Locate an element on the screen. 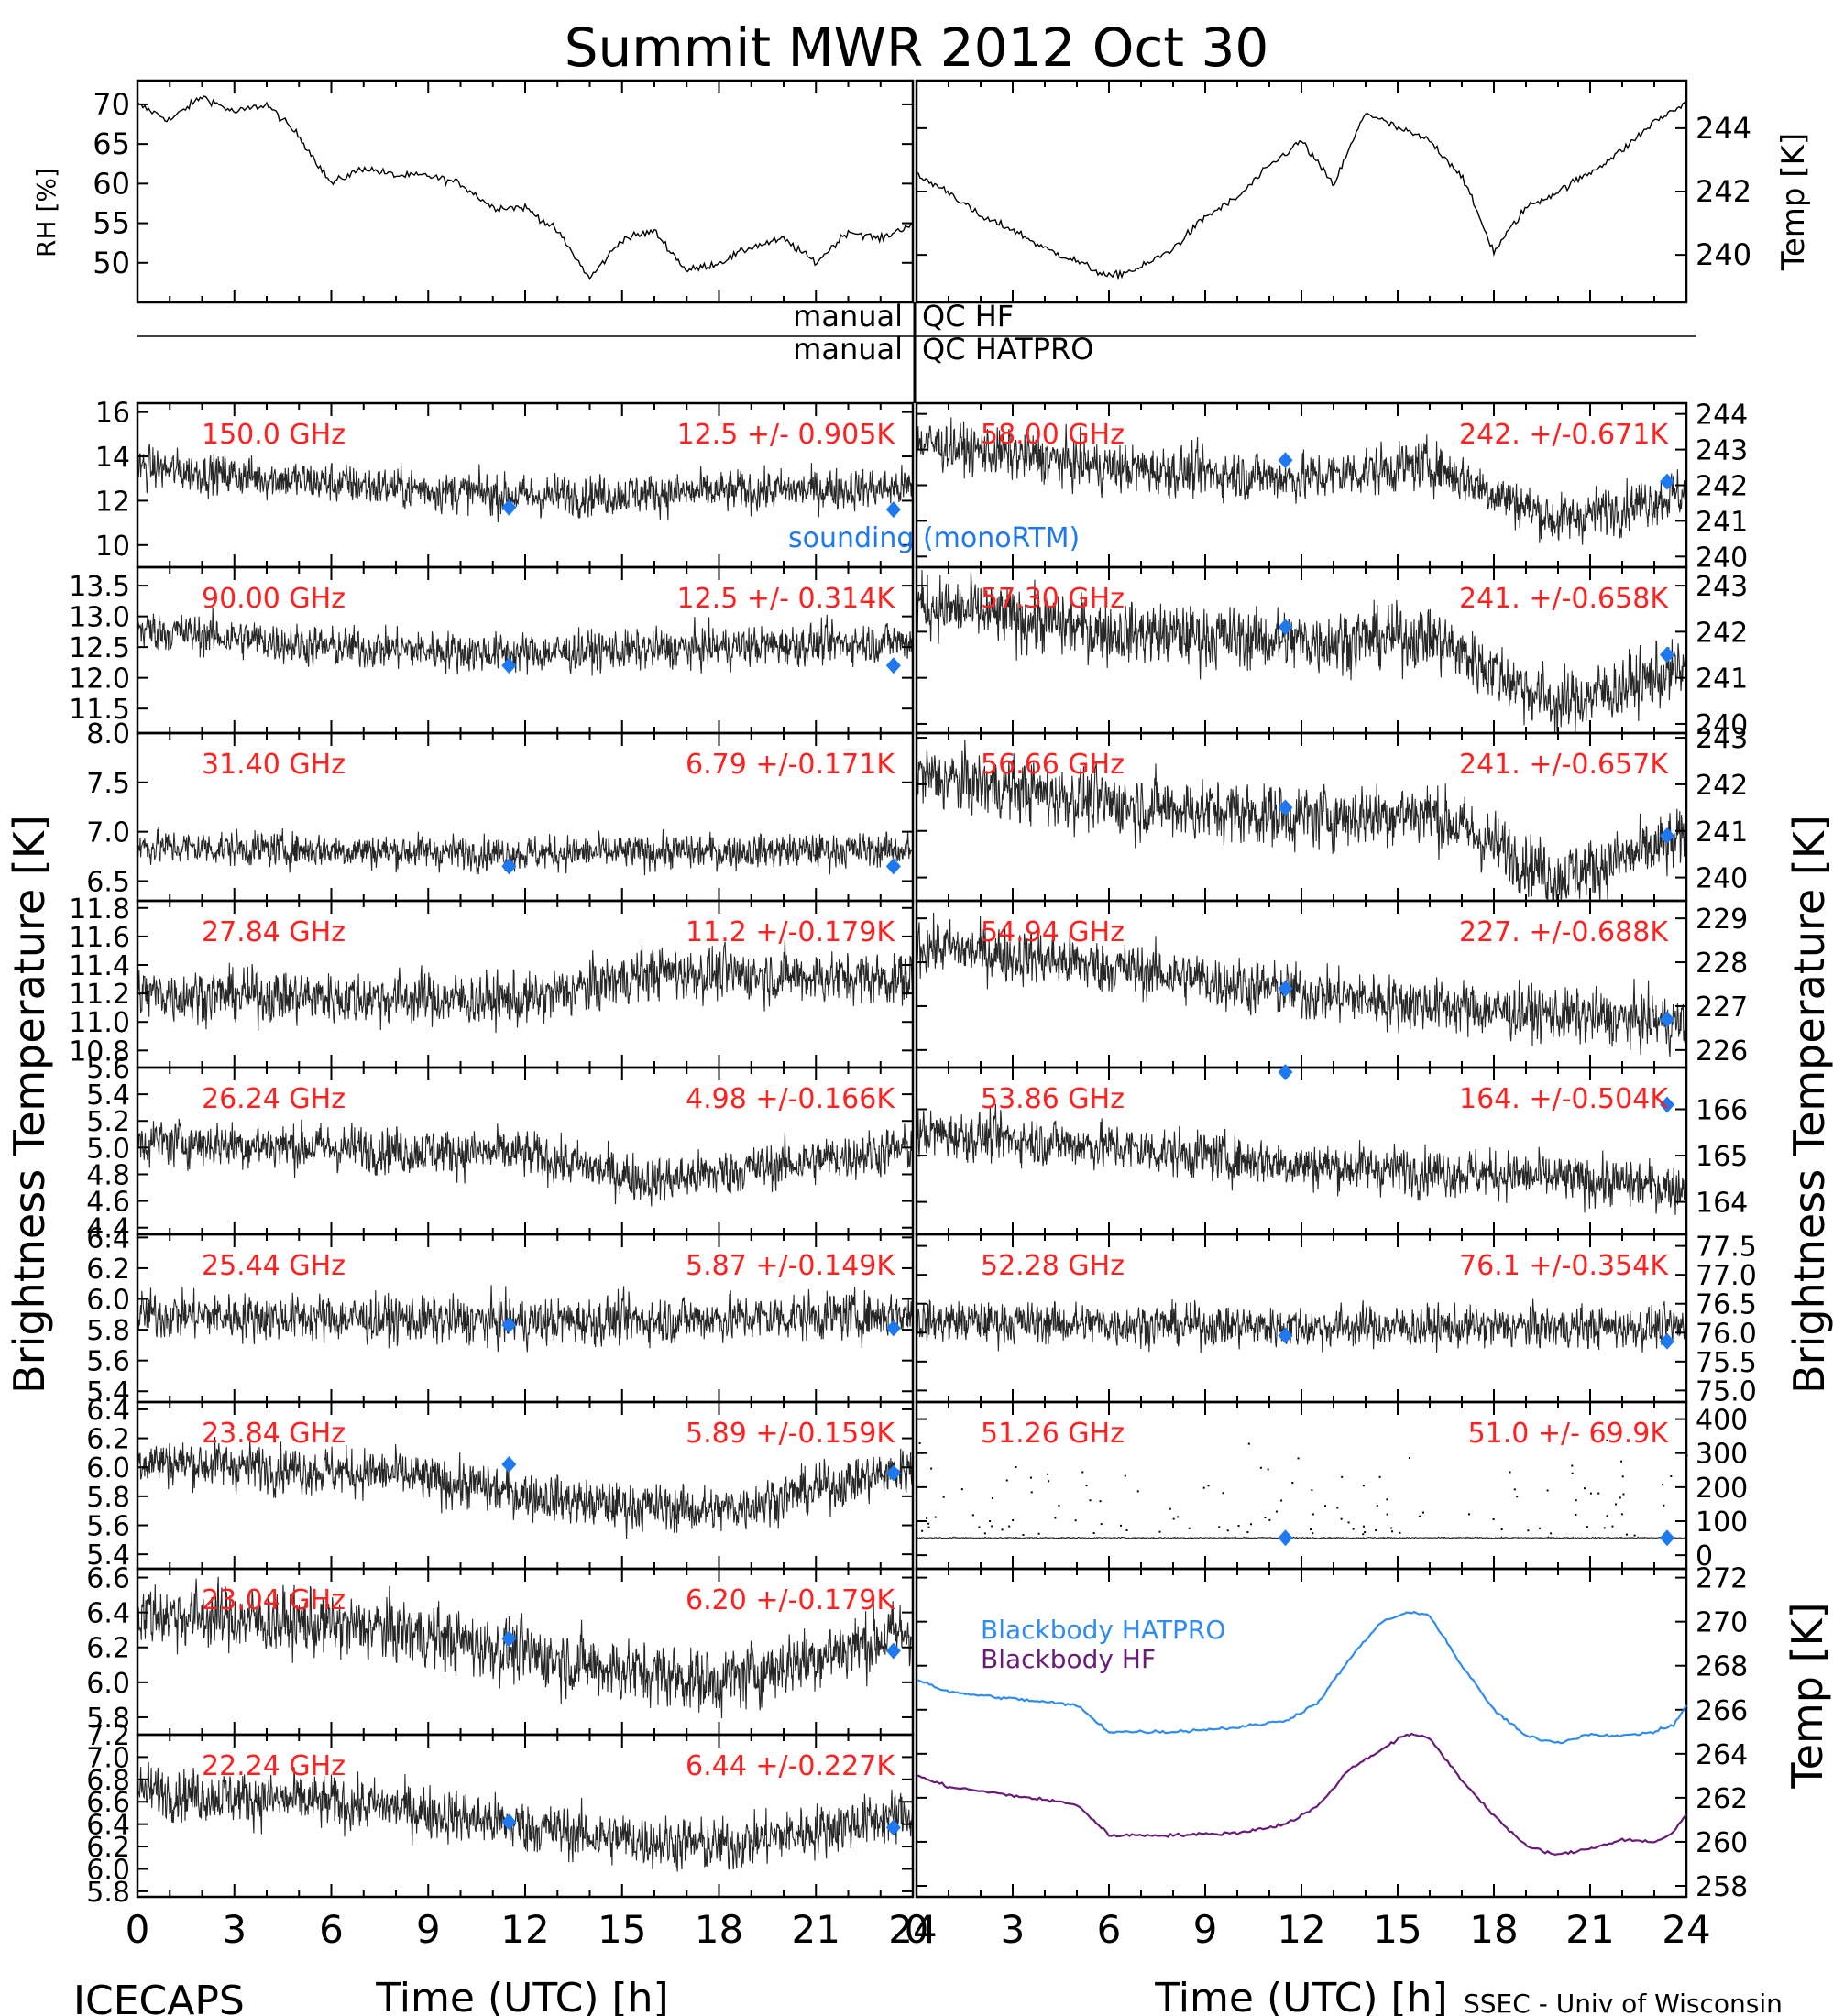 The height and width of the screenshot is (2016, 1833). channel-3140-panel-series-line is located at coordinates (525, 851).